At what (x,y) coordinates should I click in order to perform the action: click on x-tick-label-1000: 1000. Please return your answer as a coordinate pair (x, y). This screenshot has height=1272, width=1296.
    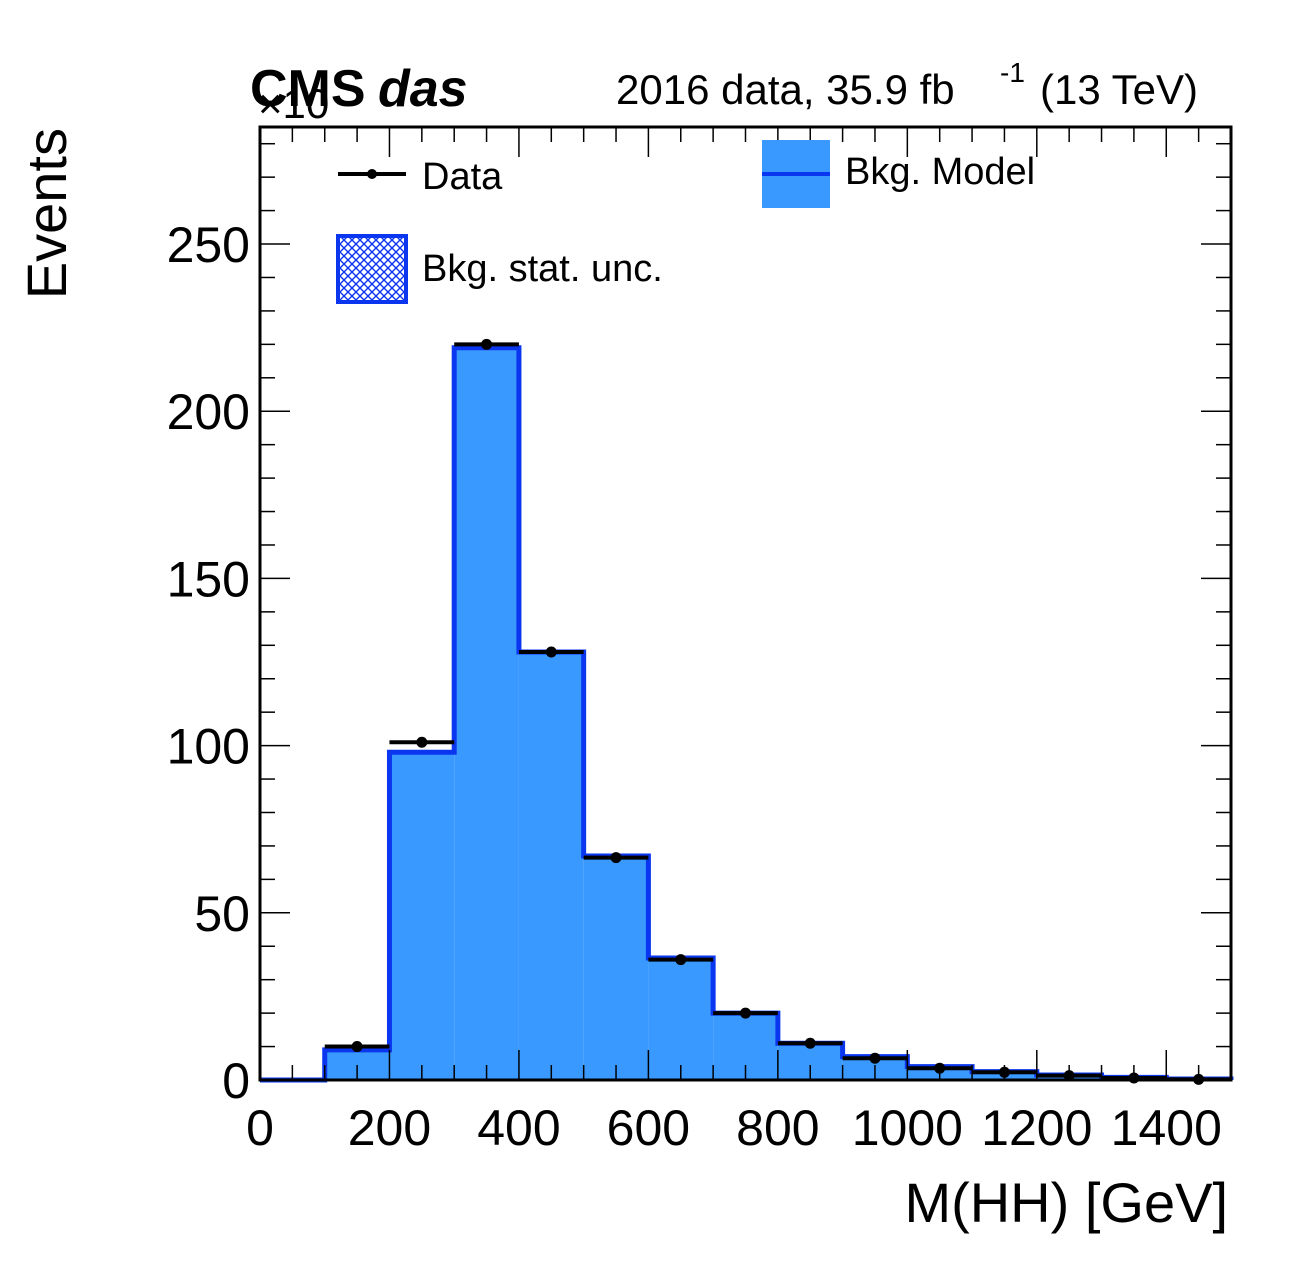
    Looking at the image, I should click on (907, 1128).